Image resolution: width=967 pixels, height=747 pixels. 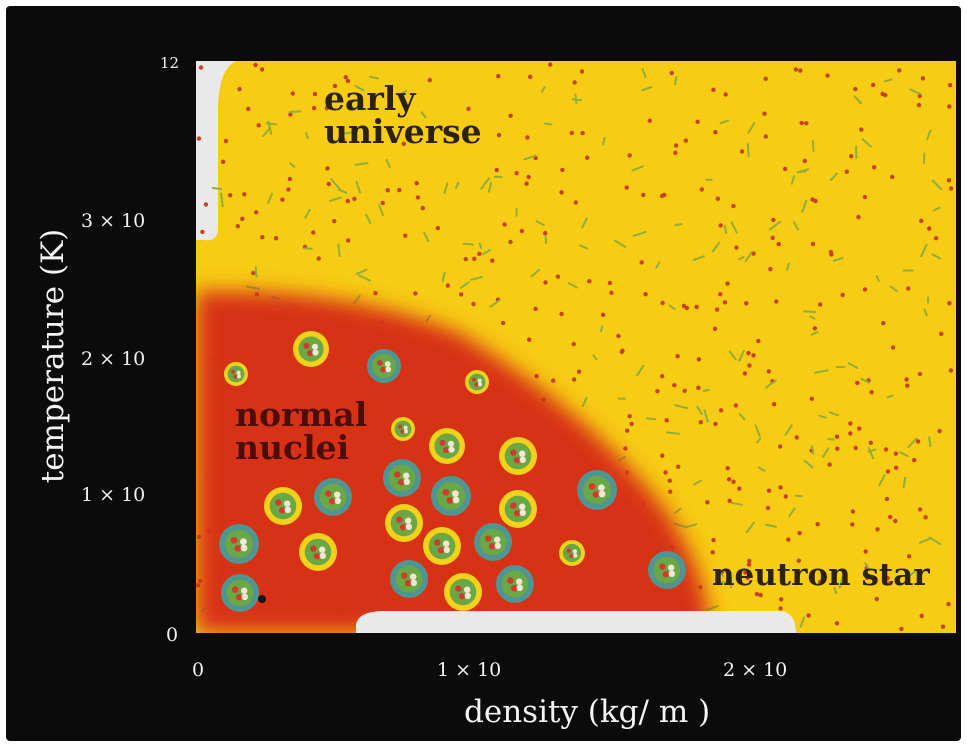 What do you see at coordinates (587, 712) in the screenshot?
I see `x-axis-title: density (kg/ m )` at bounding box center [587, 712].